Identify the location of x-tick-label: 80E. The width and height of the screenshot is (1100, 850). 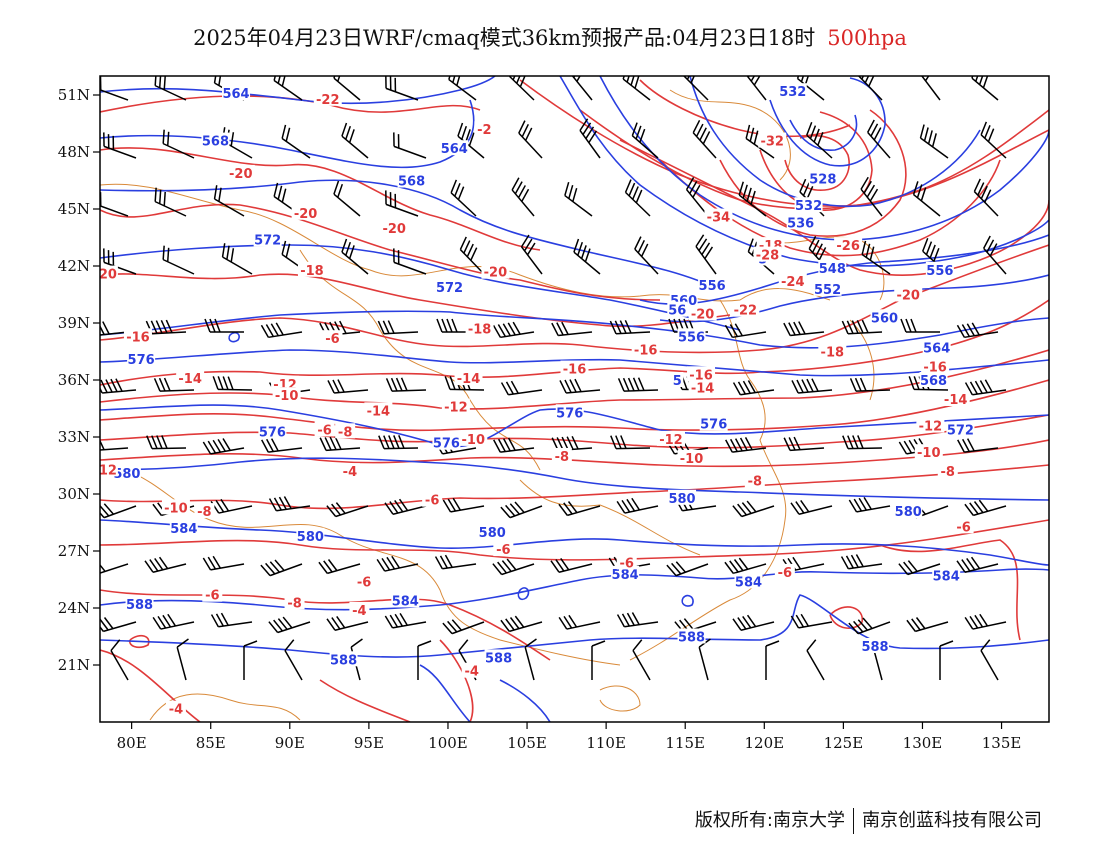
(132, 743).